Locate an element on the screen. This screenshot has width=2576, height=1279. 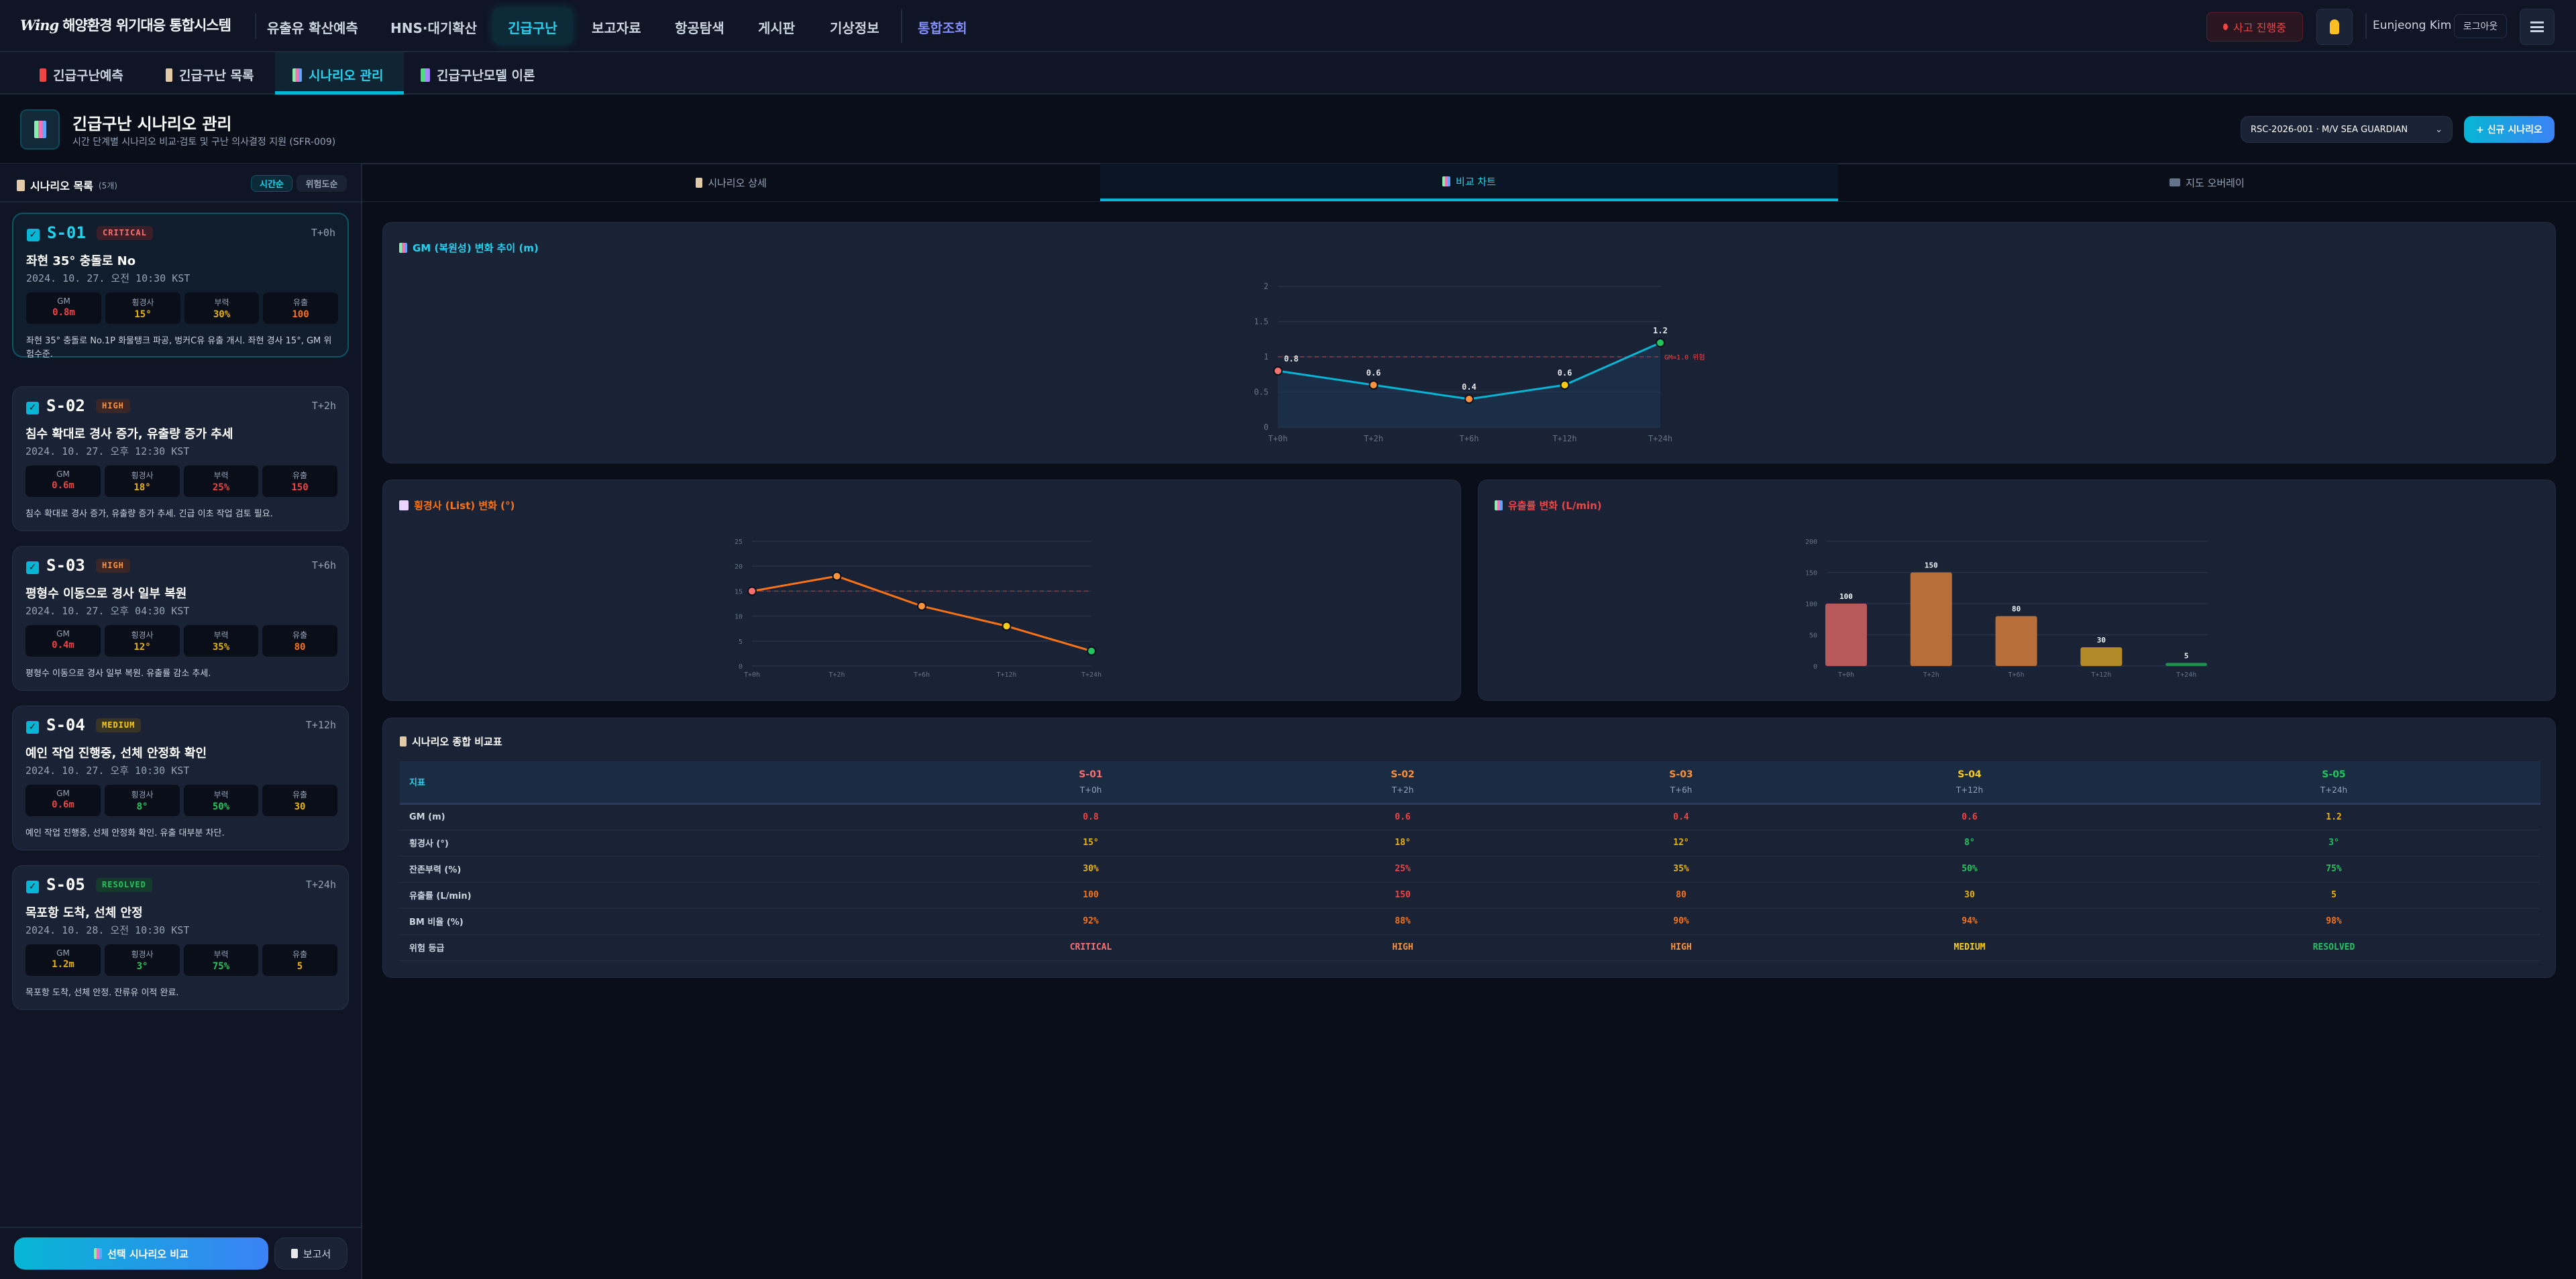
table-cell: 90% is located at coordinates (1681, 921).